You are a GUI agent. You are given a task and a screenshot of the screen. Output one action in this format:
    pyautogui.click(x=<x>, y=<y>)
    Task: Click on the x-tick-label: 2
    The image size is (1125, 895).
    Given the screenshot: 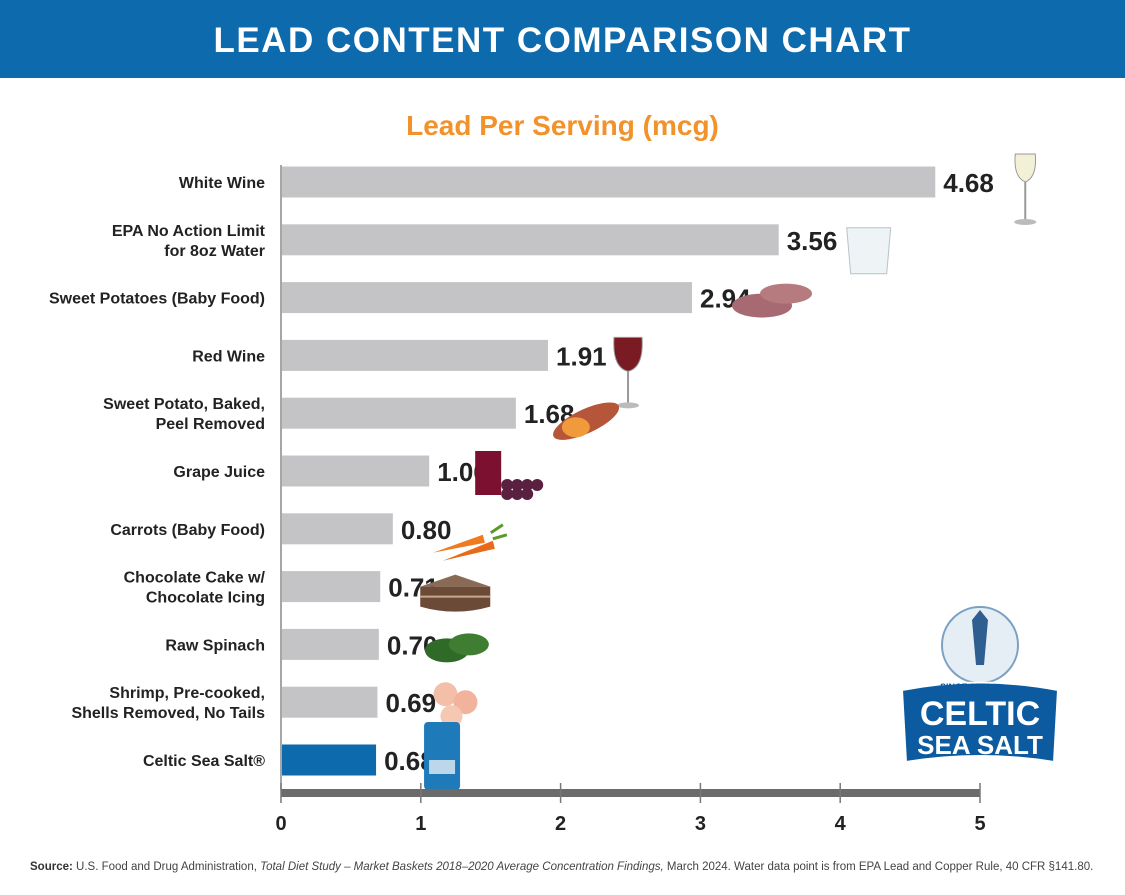 What is the action you would take?
    pyautogui.click(x=560, y=824)
    